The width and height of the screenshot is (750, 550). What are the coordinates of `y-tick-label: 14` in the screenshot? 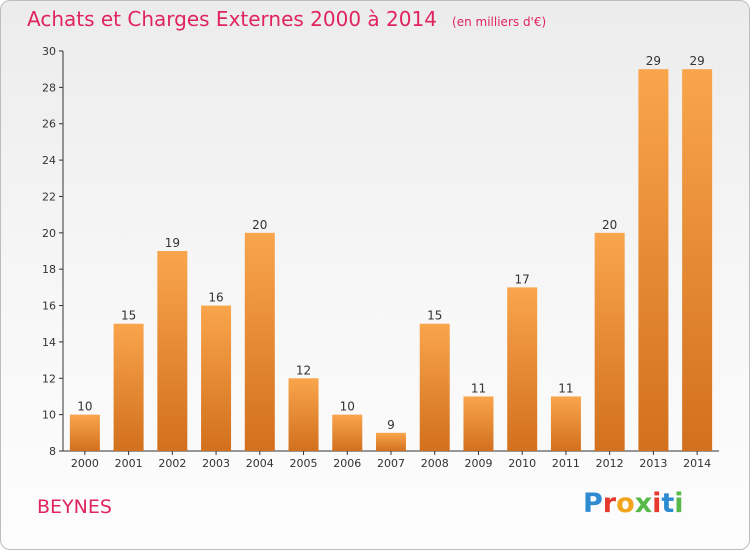 It's located at (49, 342).